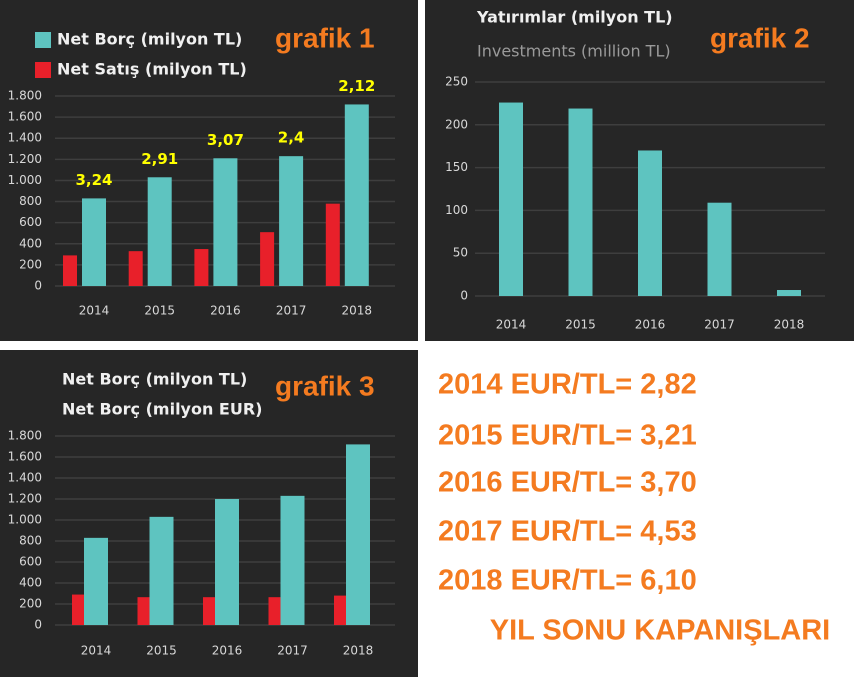 This screenshot has height=677, width=854. What do you see at coordinates (760, 37) in the screenshot?
I see `chart-tag: grafik 2` at bounding box center [760, 37].